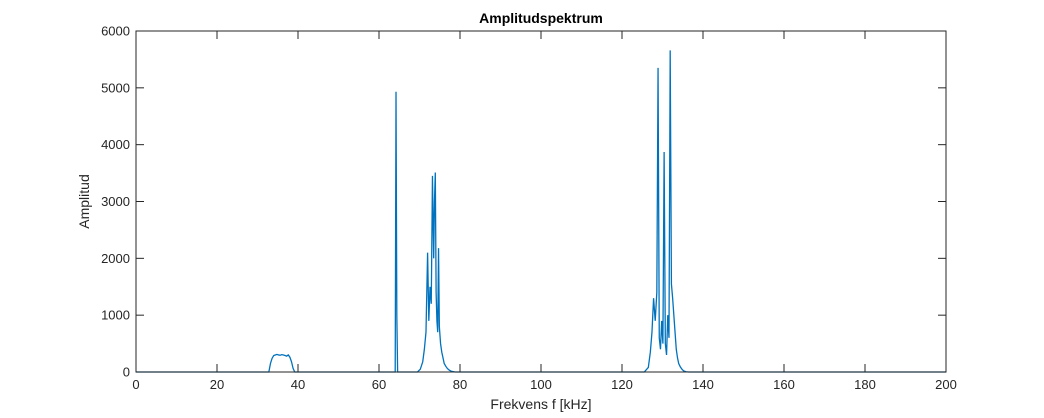 This screenshot has height=418, width=1044. I want to click on x-tick-label: 40, so click(298, 384).